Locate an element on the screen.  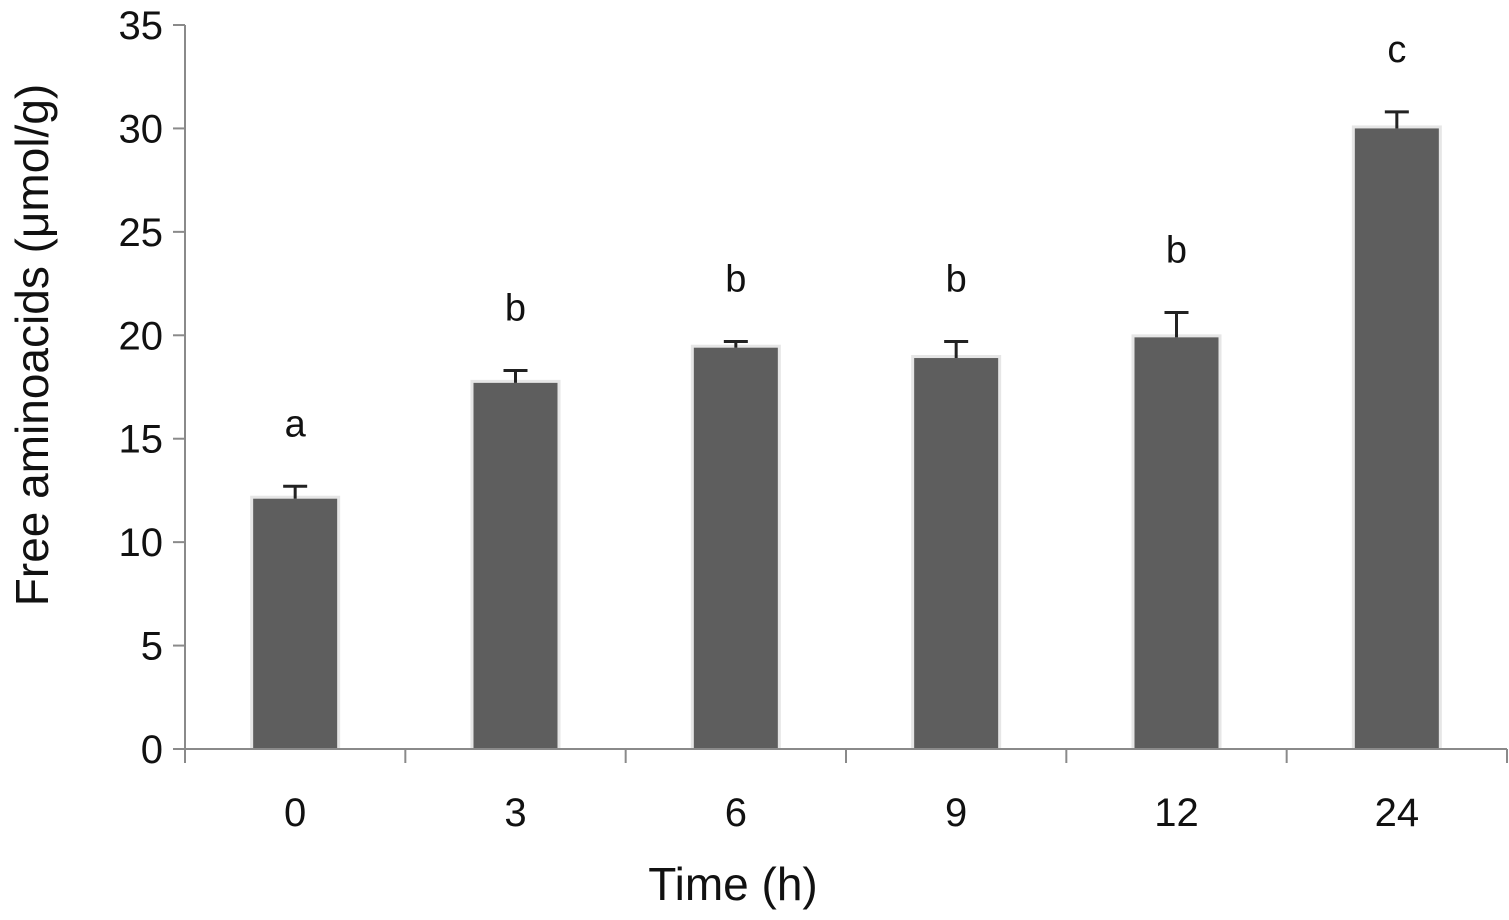
y-tick-label: 35 is located at coordinates (141, 26).